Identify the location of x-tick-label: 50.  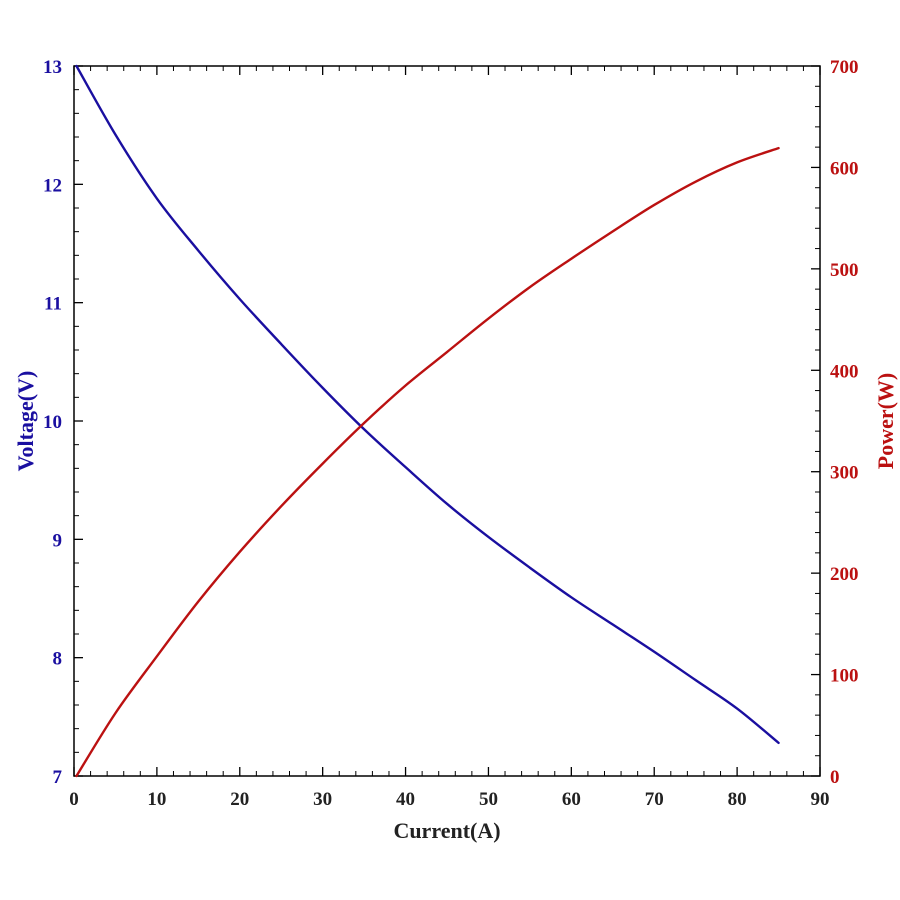
(488, 799).